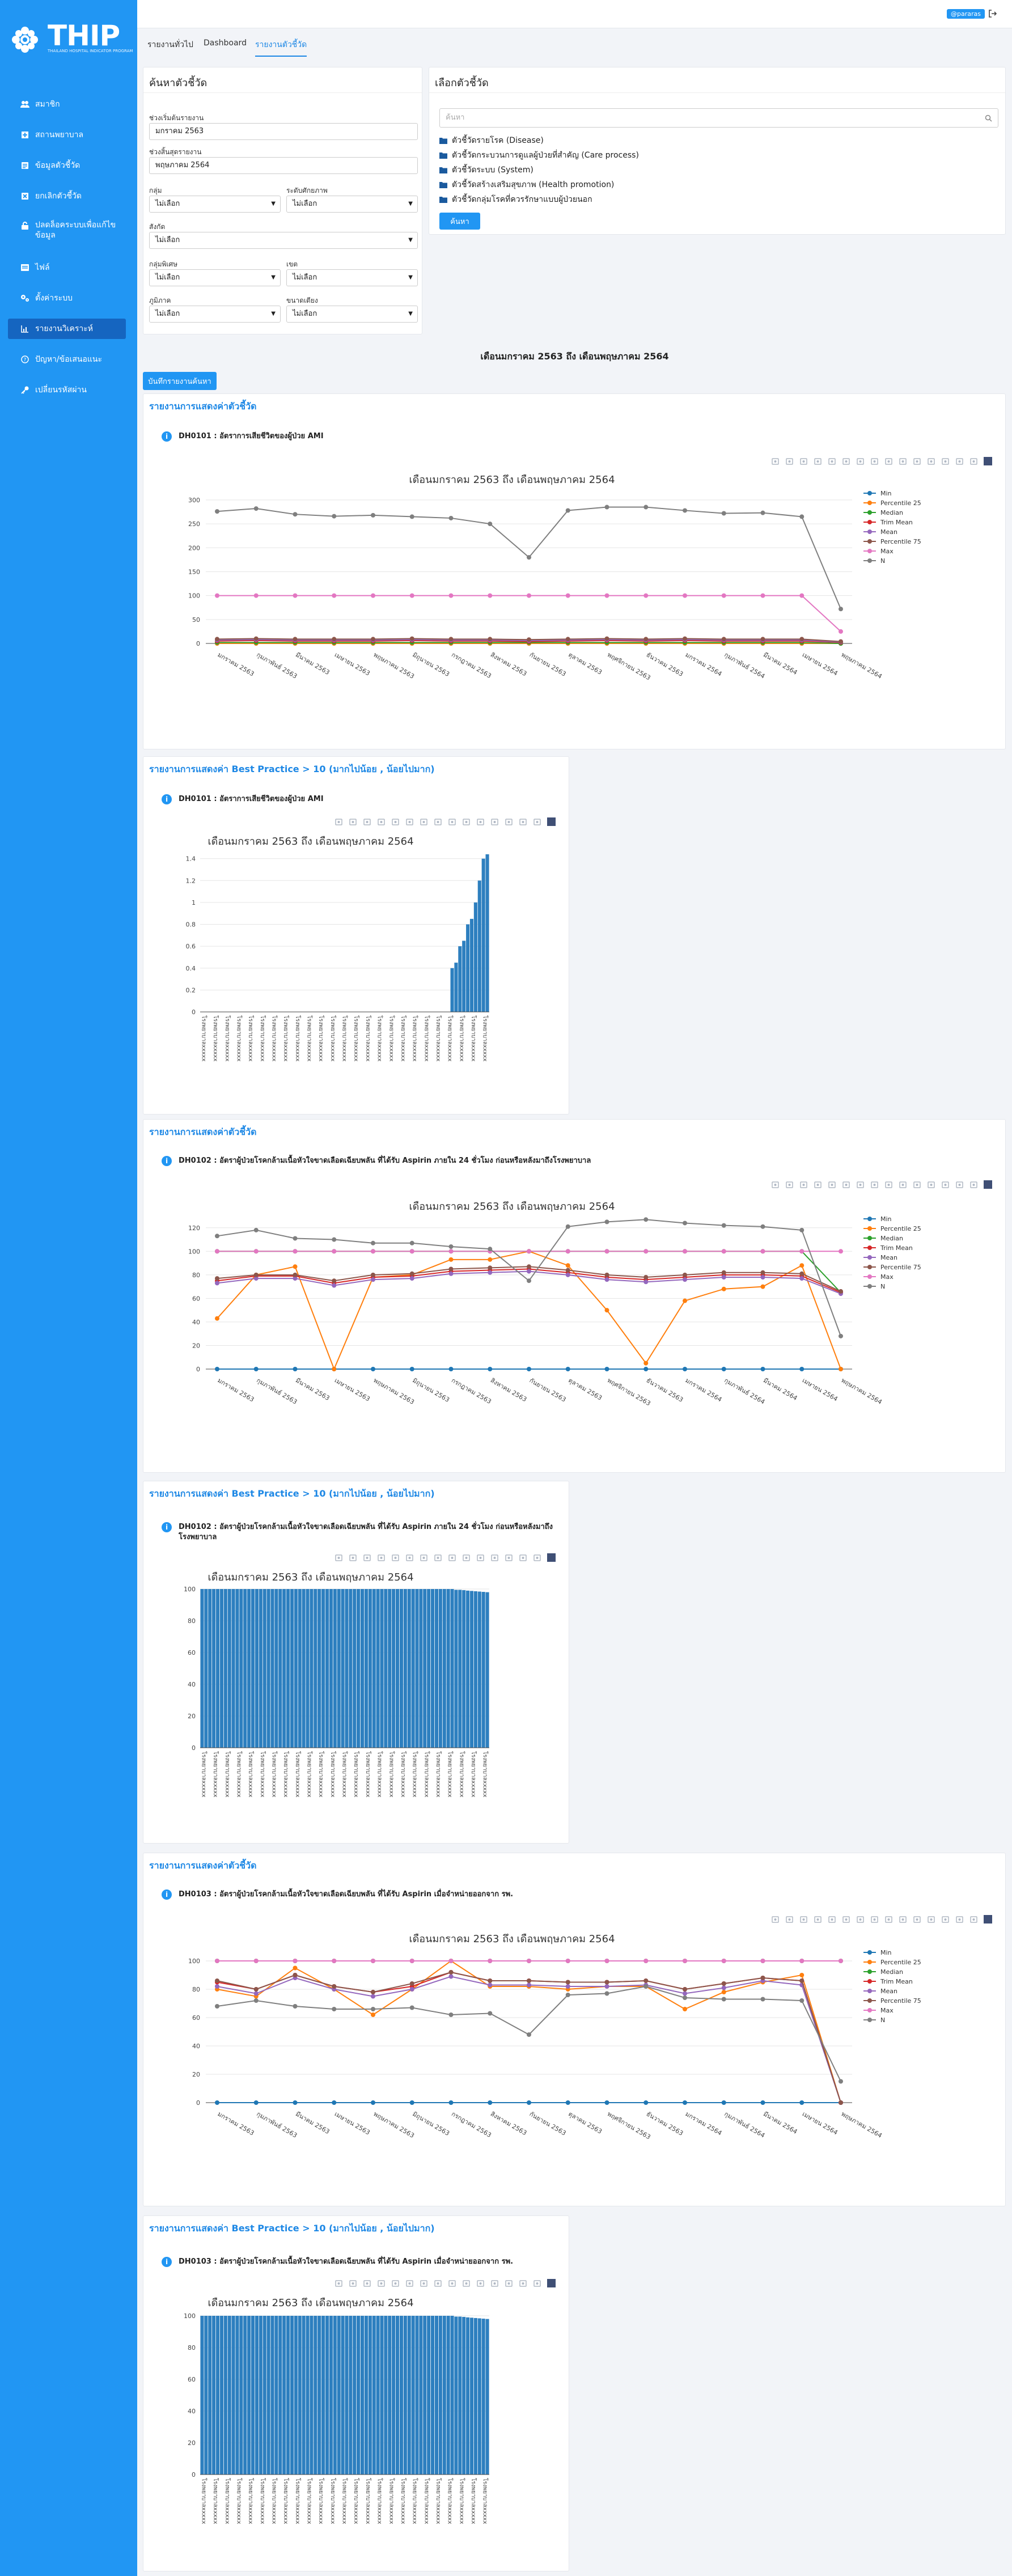 The image size is (1012, 2576). Describe the element at coordinates (215, 204) in the screenshot. I see `group-select: ไม่เลือก ▼` at that location.